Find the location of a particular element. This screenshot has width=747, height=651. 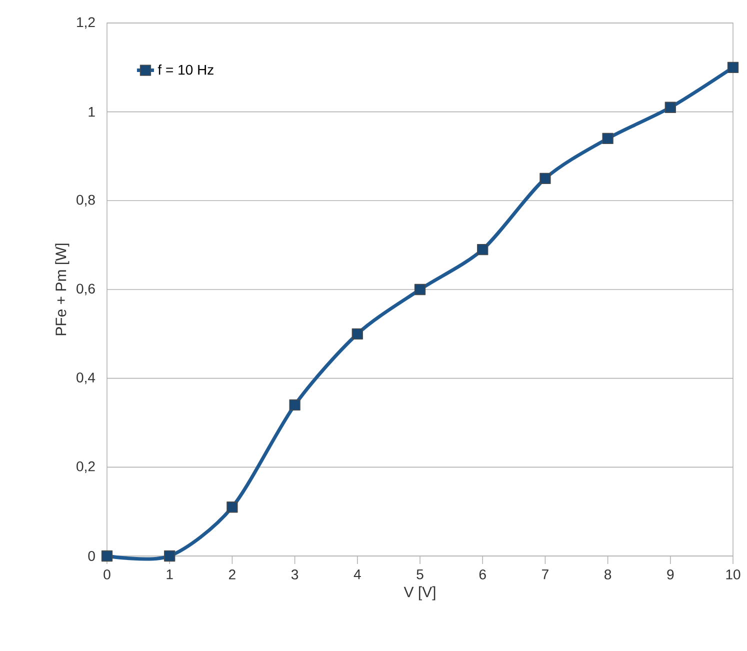

y-tick-label: 0,2 is located at coordinates (85, 467).